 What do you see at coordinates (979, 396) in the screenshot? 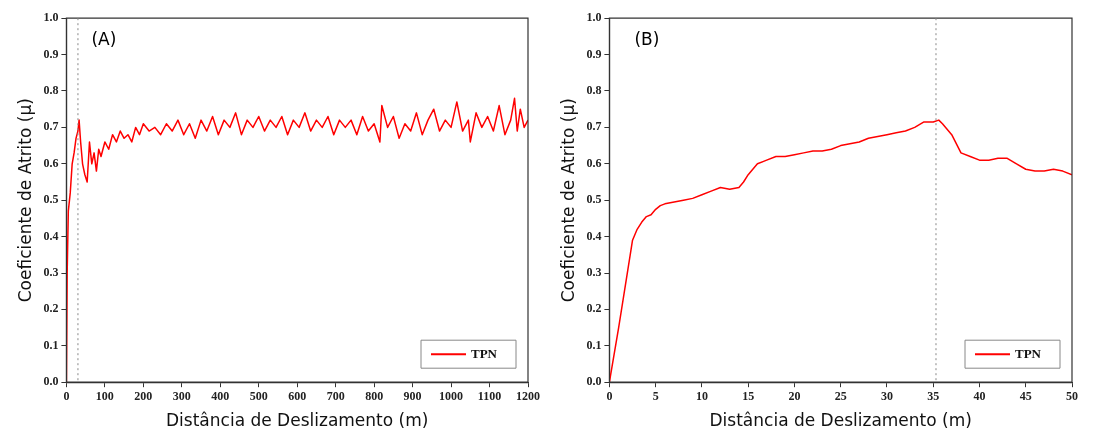
I see `x-tick-label: 40` at bounding box center [979, 396].